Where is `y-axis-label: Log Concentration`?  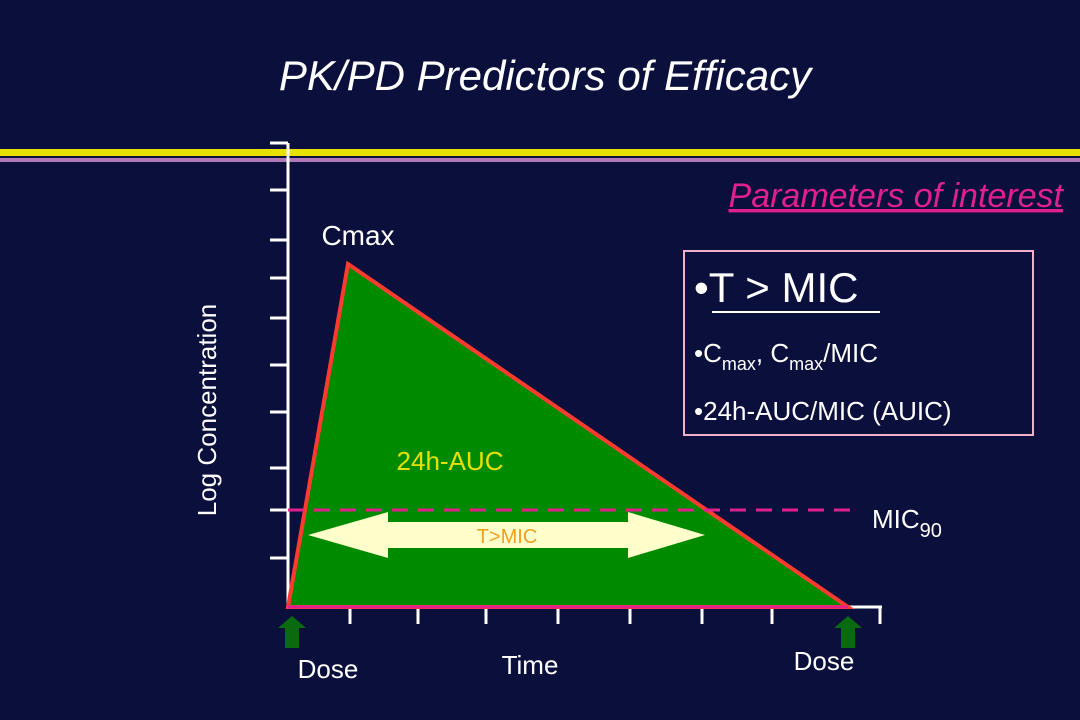 y-axis-label: Log Concentration is located at coordinates (207, 410).